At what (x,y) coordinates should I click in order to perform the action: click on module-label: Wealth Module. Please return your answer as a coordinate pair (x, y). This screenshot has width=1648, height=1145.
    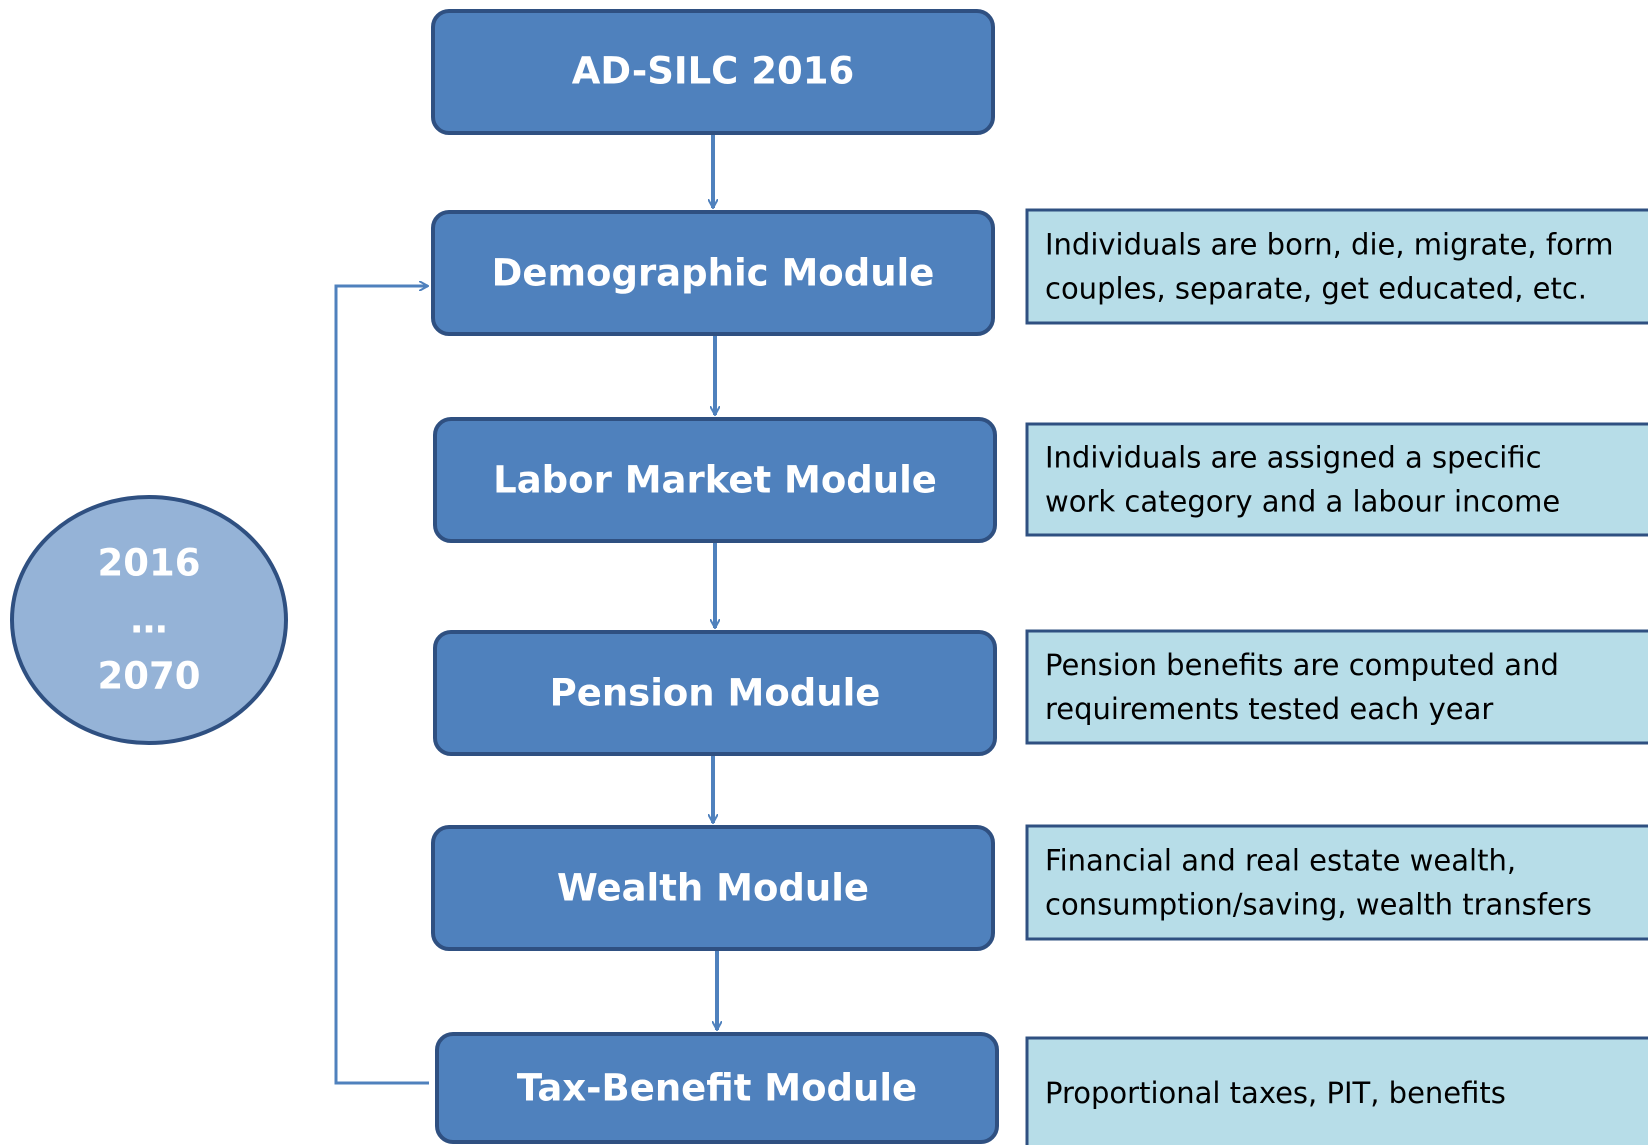
    Looking at the image, I should click on (713, 888).